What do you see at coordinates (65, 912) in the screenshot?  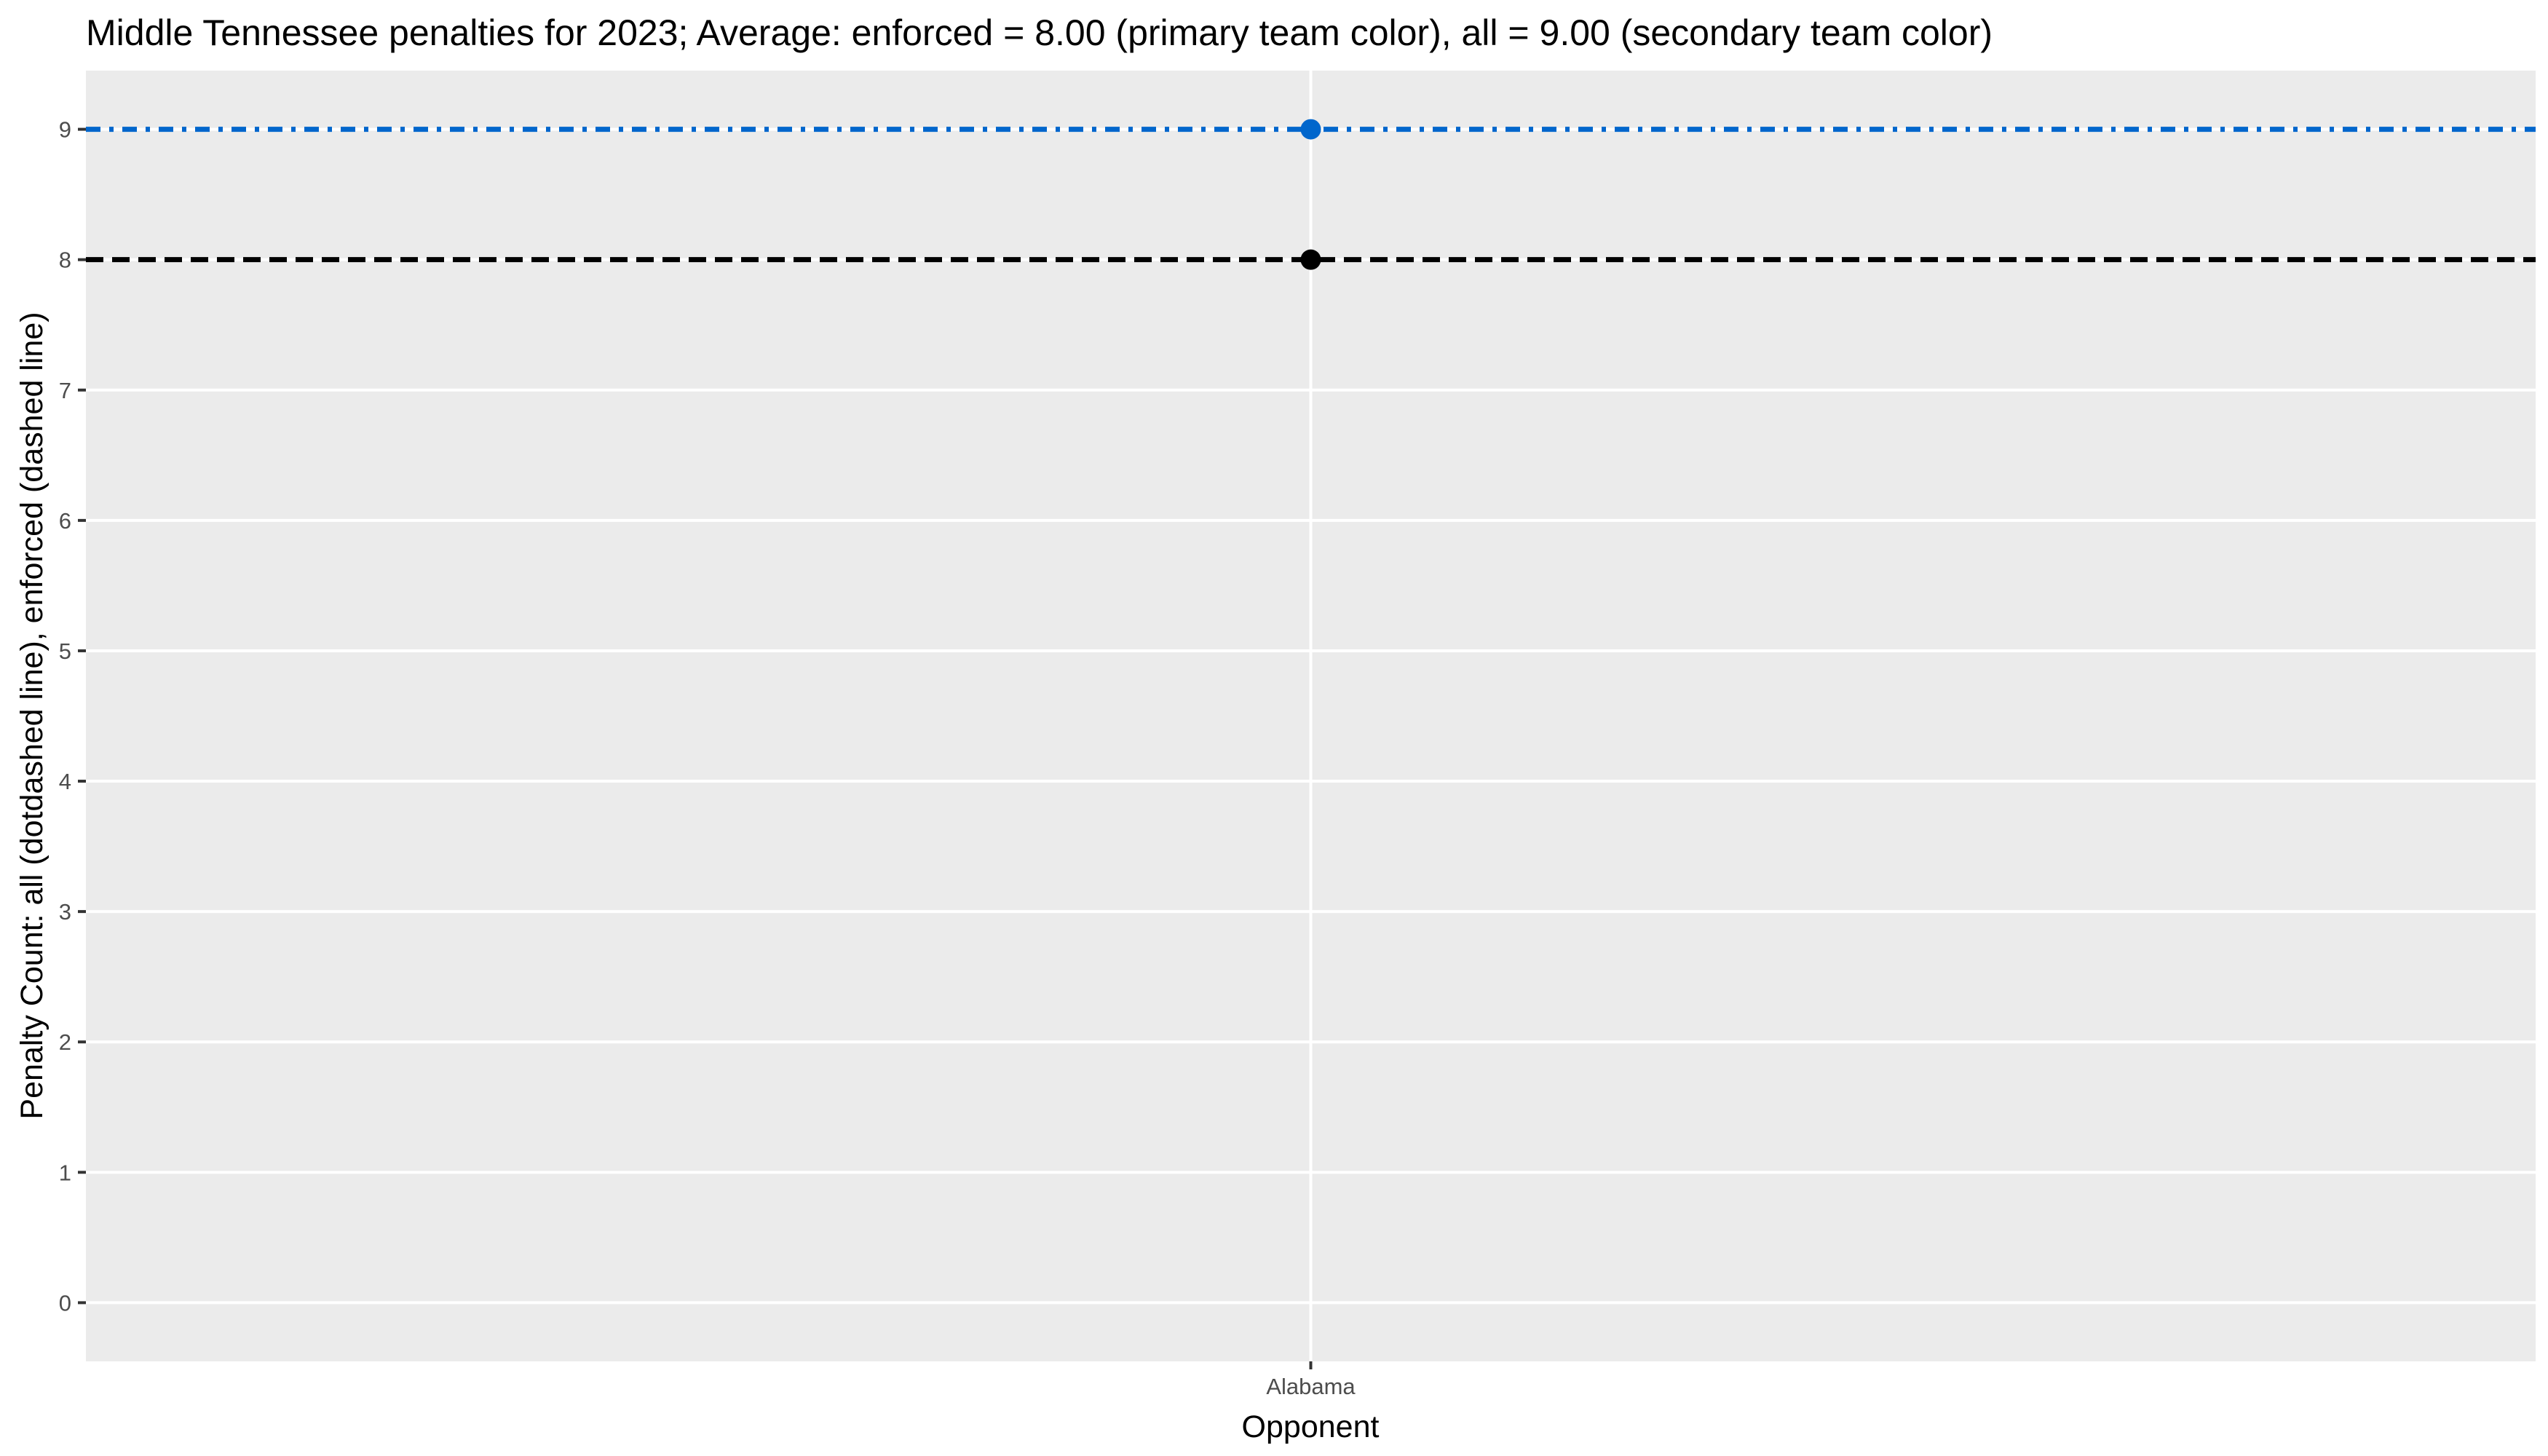 I see `y-tick-label: 3` at bounding box center [65, 912].